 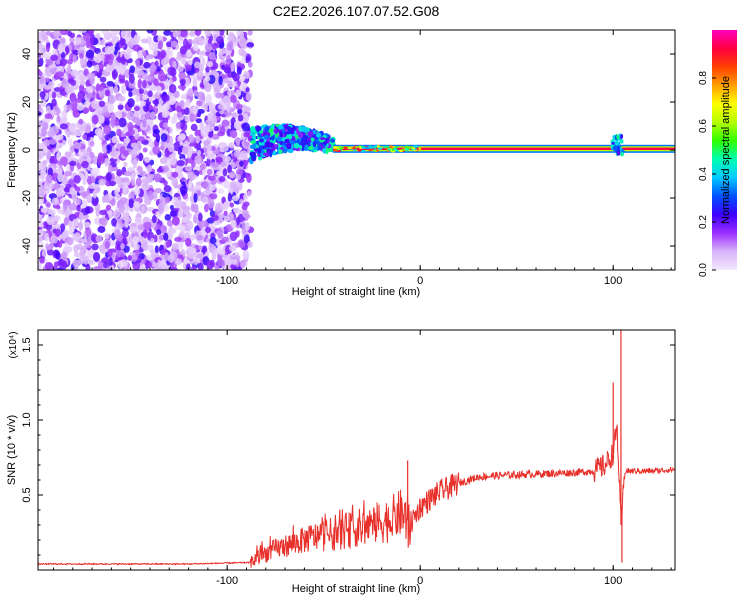 What do you see at coordinates (292, 144) in the screenshot?
I see `heatmap-region-onset` at bounding box center [292, 144].